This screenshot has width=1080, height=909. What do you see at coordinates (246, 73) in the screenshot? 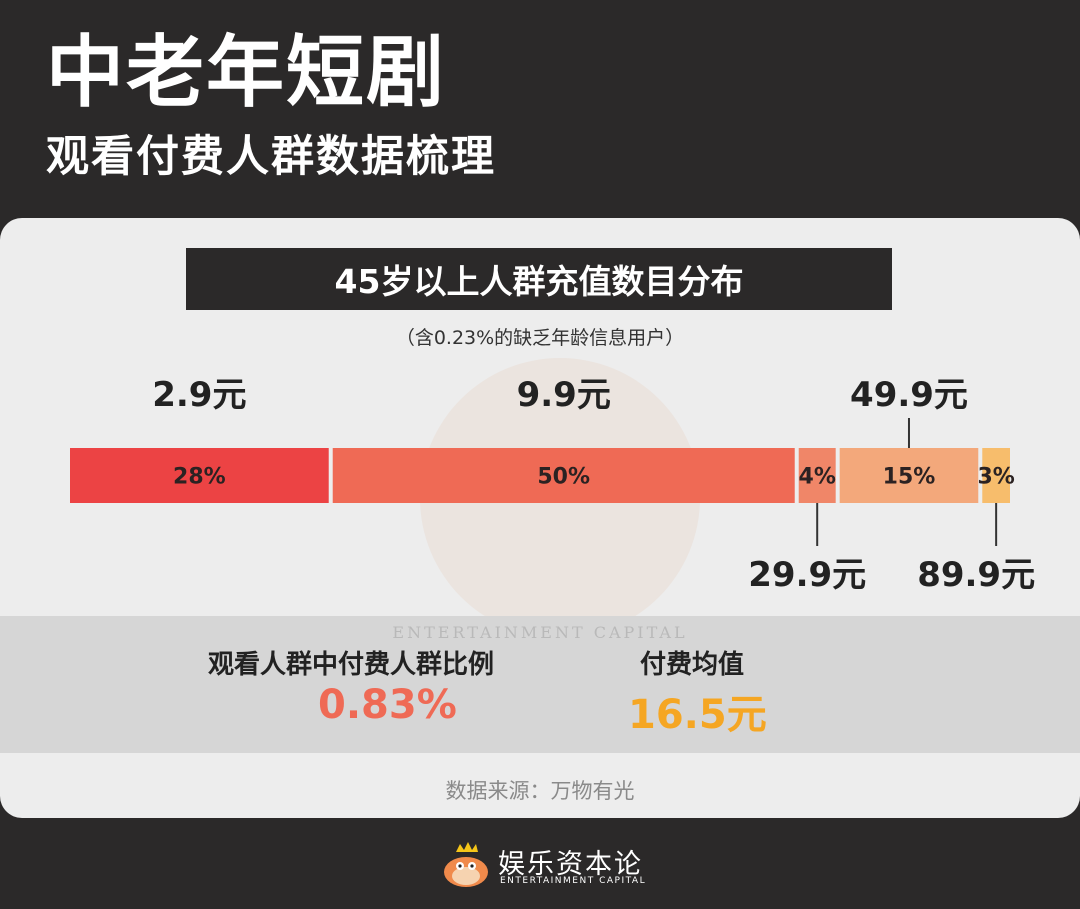
I see `page-title: 中老年短剧` at bounding box center [246, 73].